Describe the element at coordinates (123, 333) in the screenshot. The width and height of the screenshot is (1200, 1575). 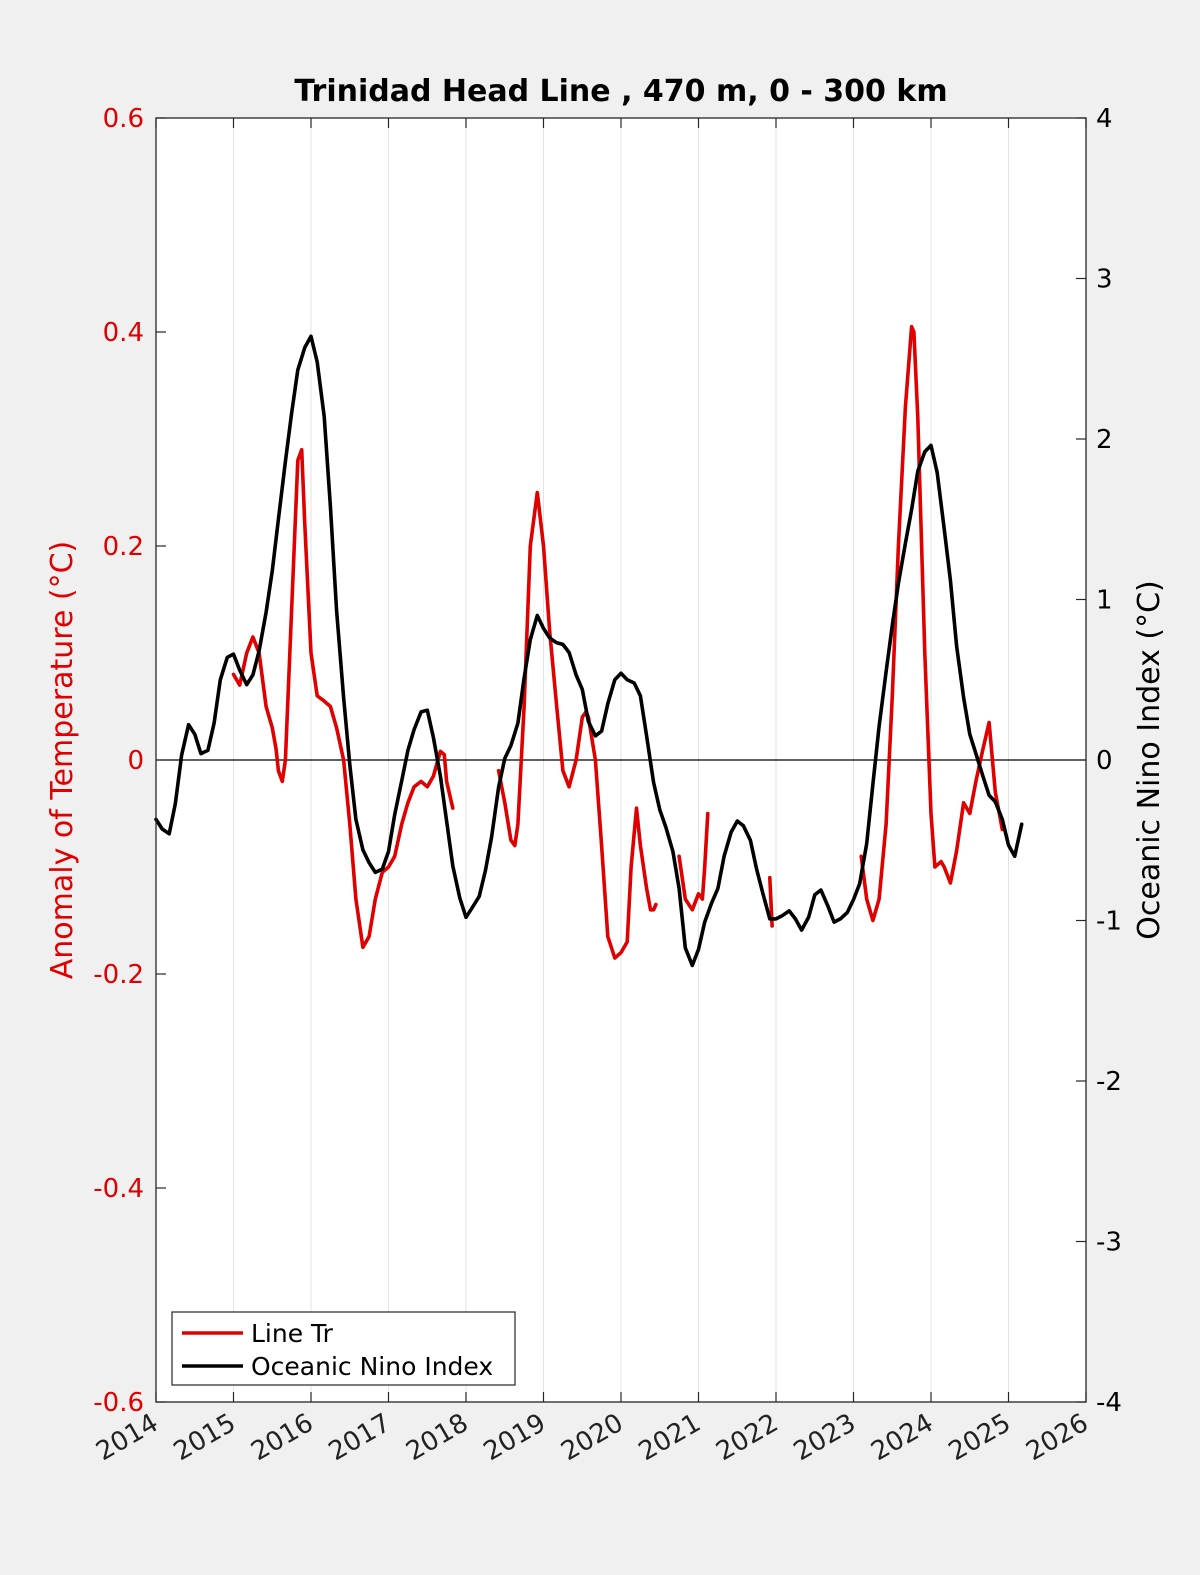
I see `y-left-tick-label-0.4: 0.4` at that location.